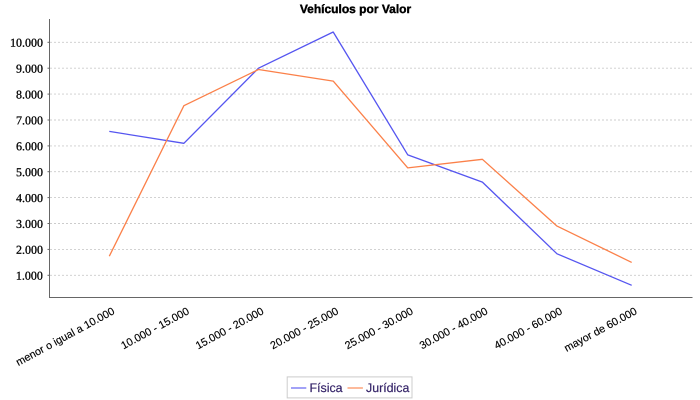 The width and height of the screenshot is (700, 400). I want to click on svg-text: Física, so click(325, 388).